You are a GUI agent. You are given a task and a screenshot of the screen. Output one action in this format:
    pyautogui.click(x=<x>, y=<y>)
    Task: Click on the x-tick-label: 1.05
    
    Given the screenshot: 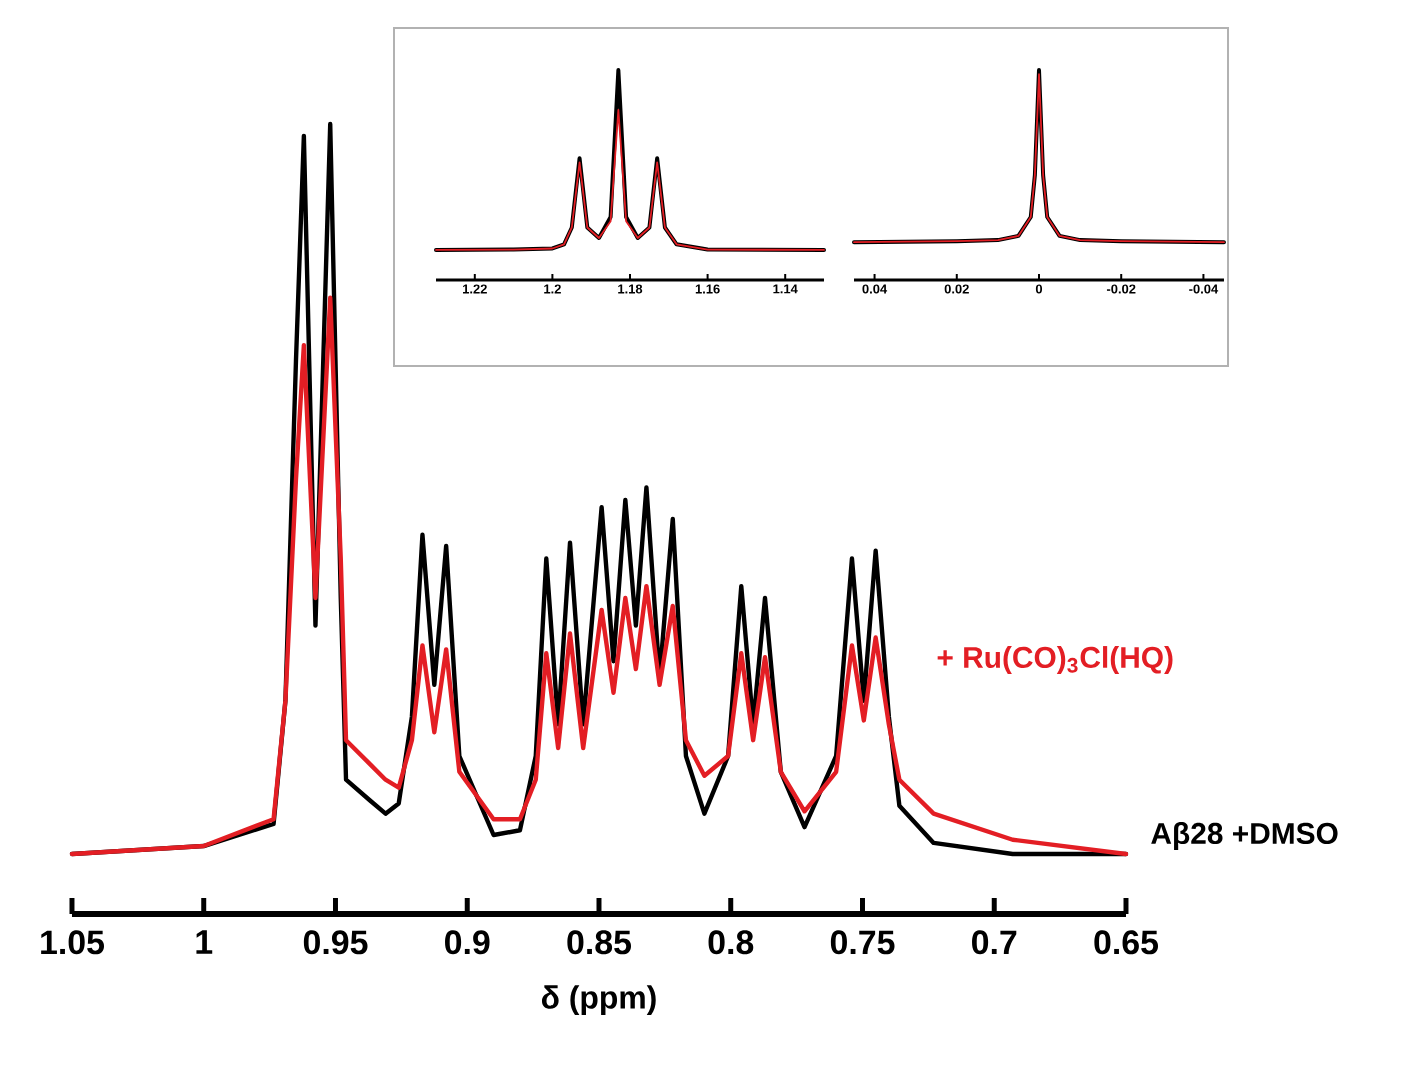 What is the action you would take?
    pyautogui.click(x=73, y=942)
    